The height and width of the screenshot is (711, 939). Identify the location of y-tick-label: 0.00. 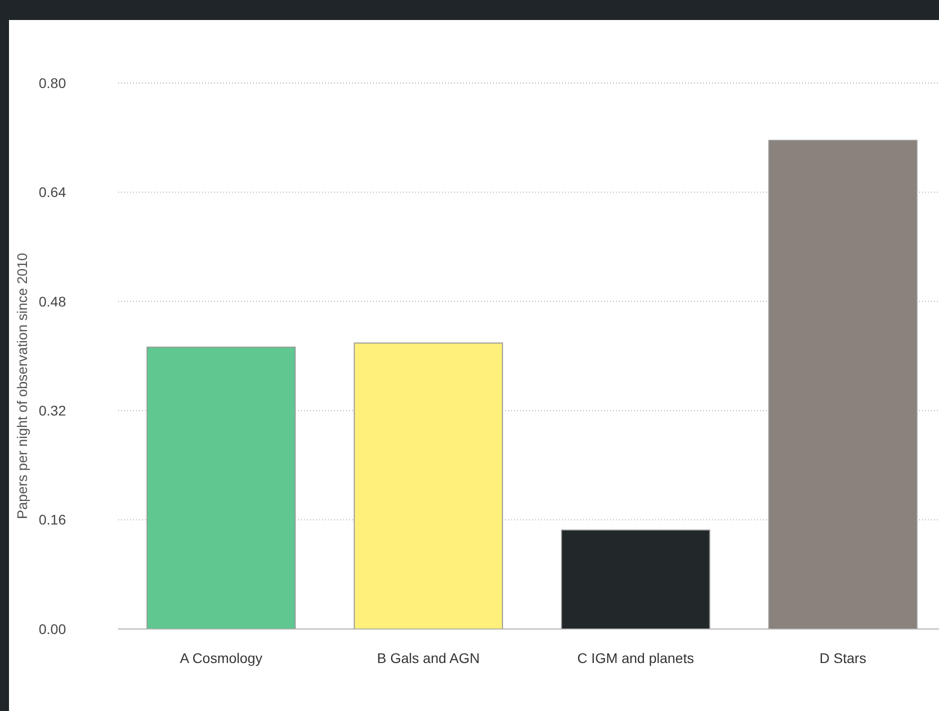
(52, 628).